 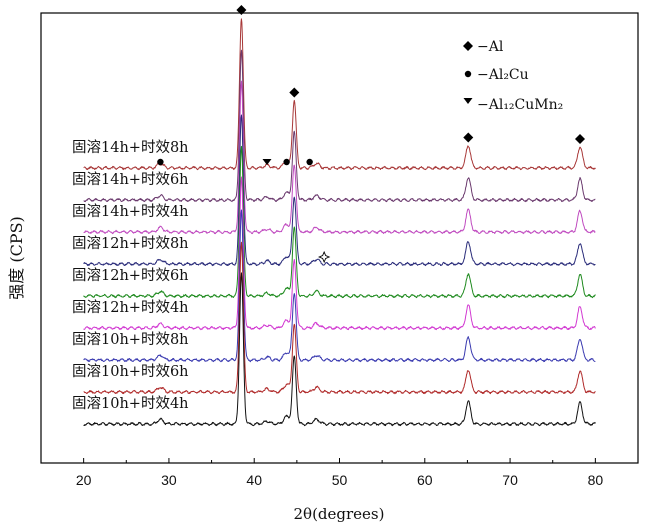 I want to click on x-tick-label: 60, so click(x=425, y=480).